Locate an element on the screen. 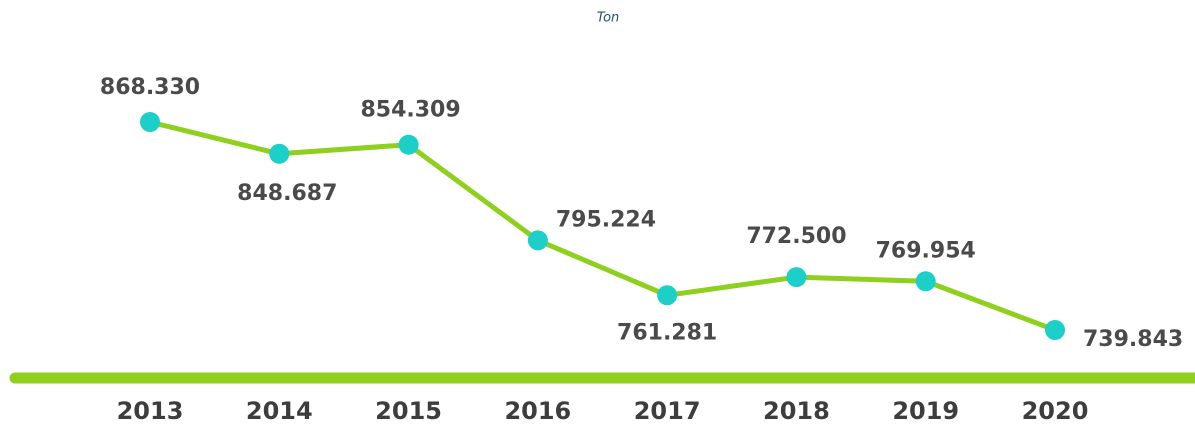 The image size is (1195, 427). data-label: 854.309 is located at coordinates (410, 110).